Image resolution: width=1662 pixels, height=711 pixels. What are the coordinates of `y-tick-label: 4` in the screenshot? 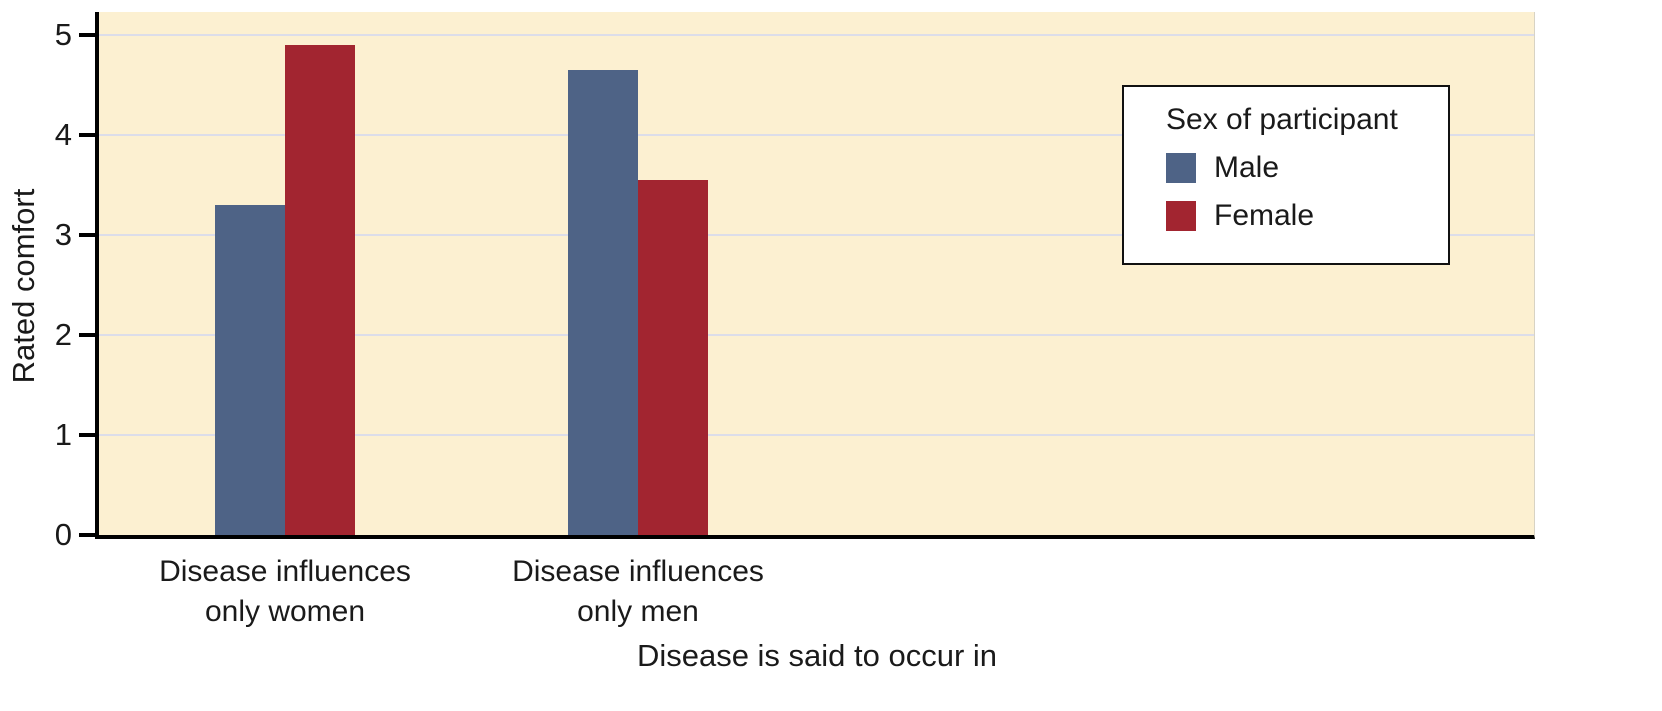 It's located at (63, 134).